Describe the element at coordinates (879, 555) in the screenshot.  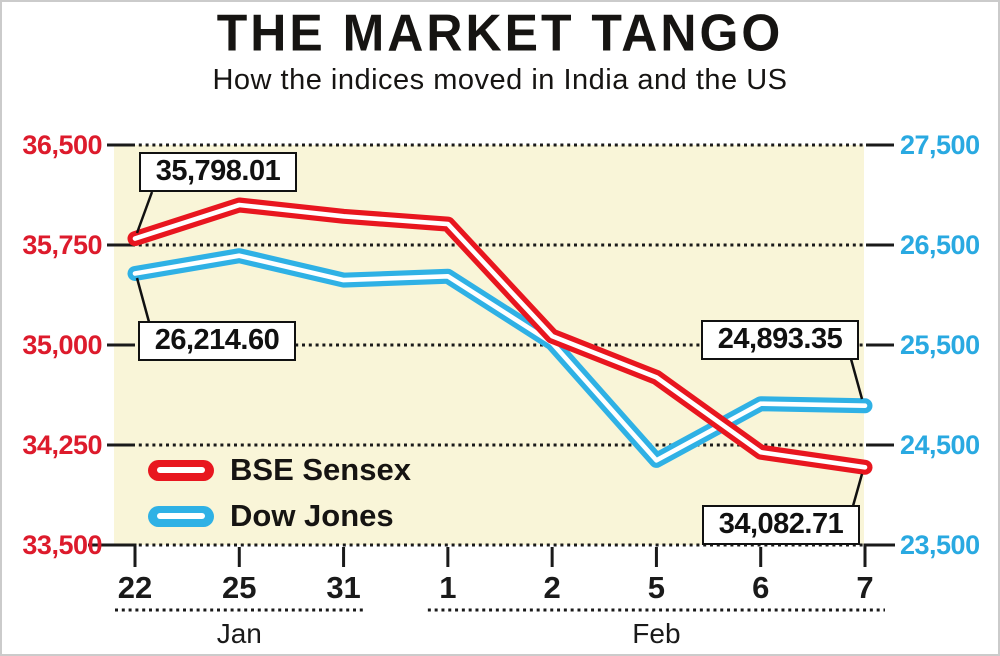
I see `axis-corner-right` at that location.